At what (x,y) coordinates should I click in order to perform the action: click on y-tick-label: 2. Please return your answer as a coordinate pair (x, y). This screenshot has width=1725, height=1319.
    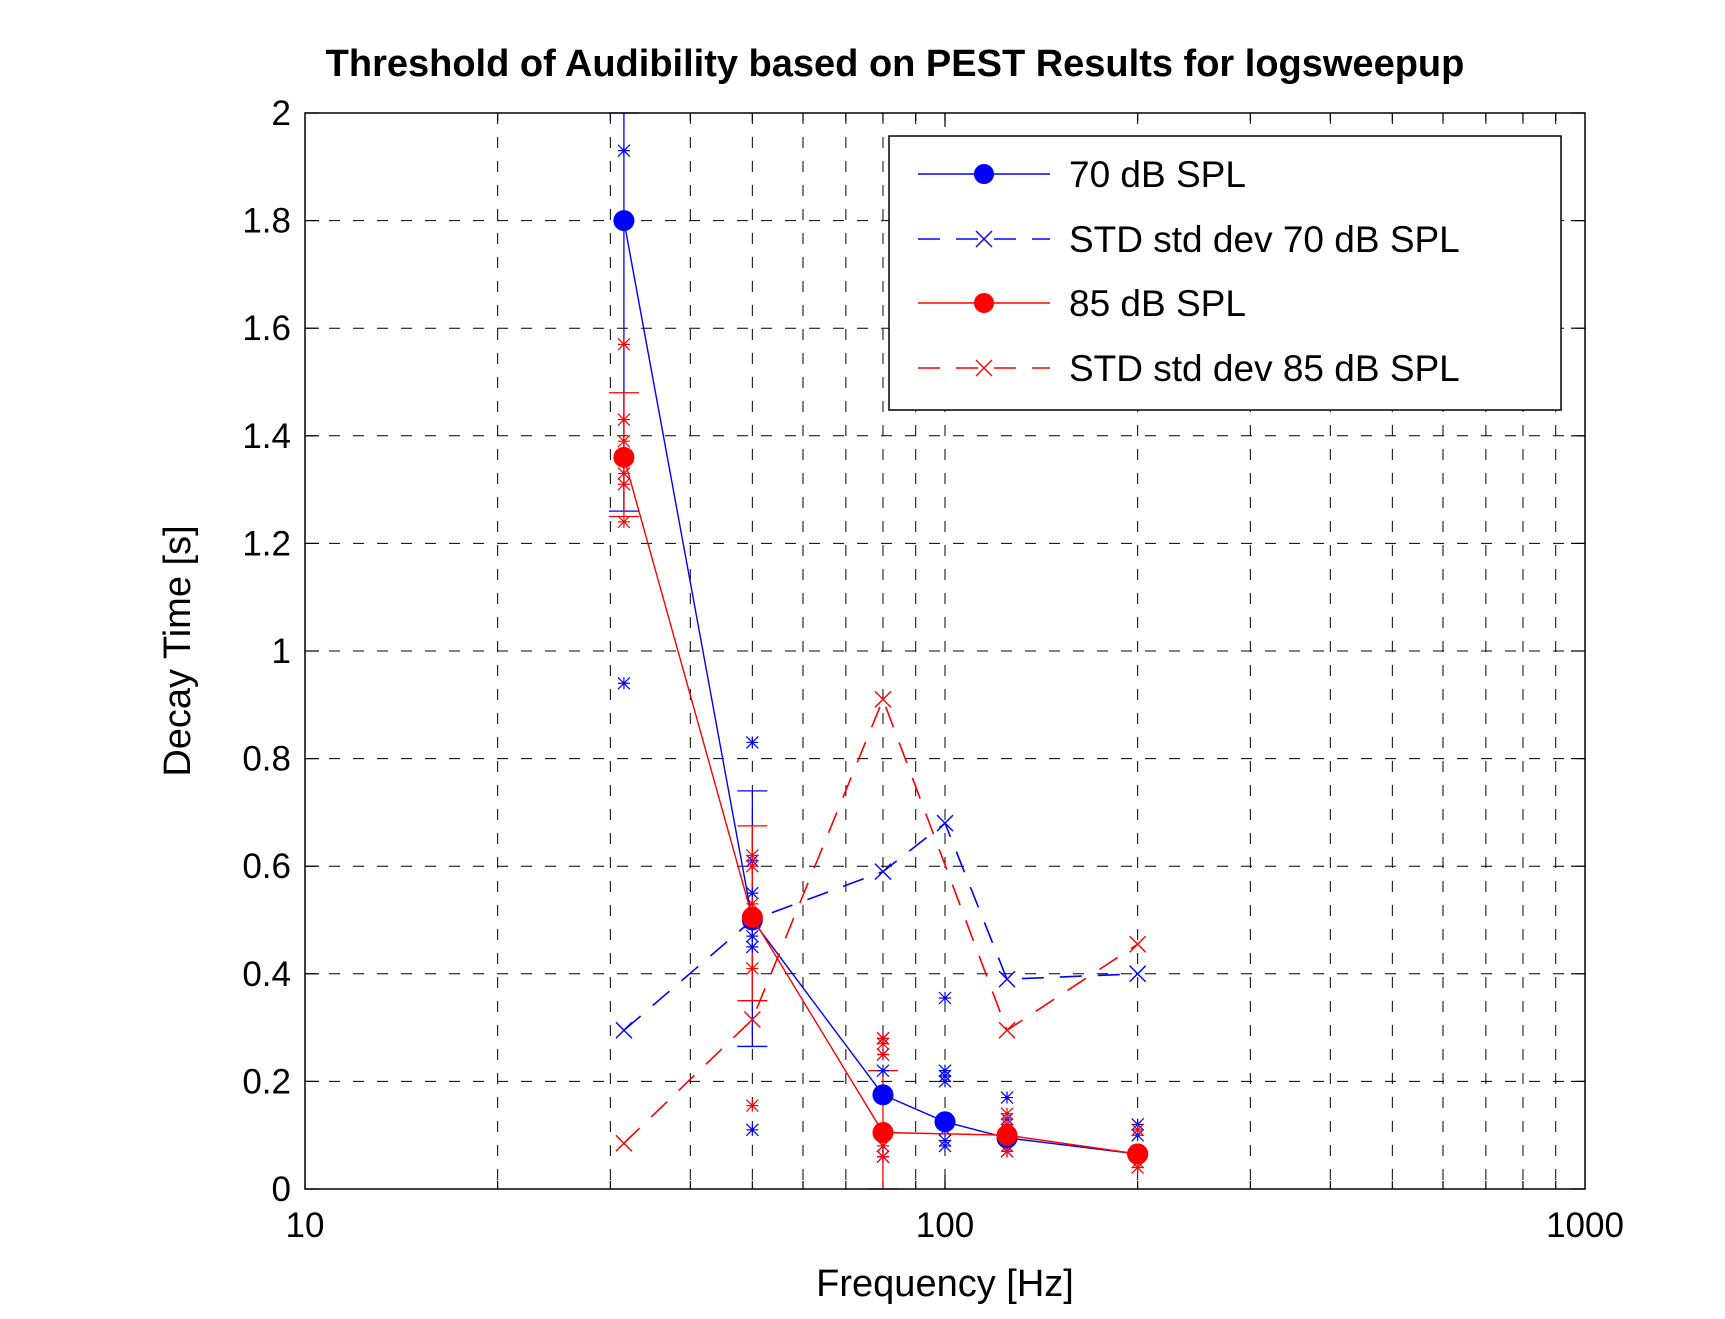
    Looking at the image, I should click on (281, 113).